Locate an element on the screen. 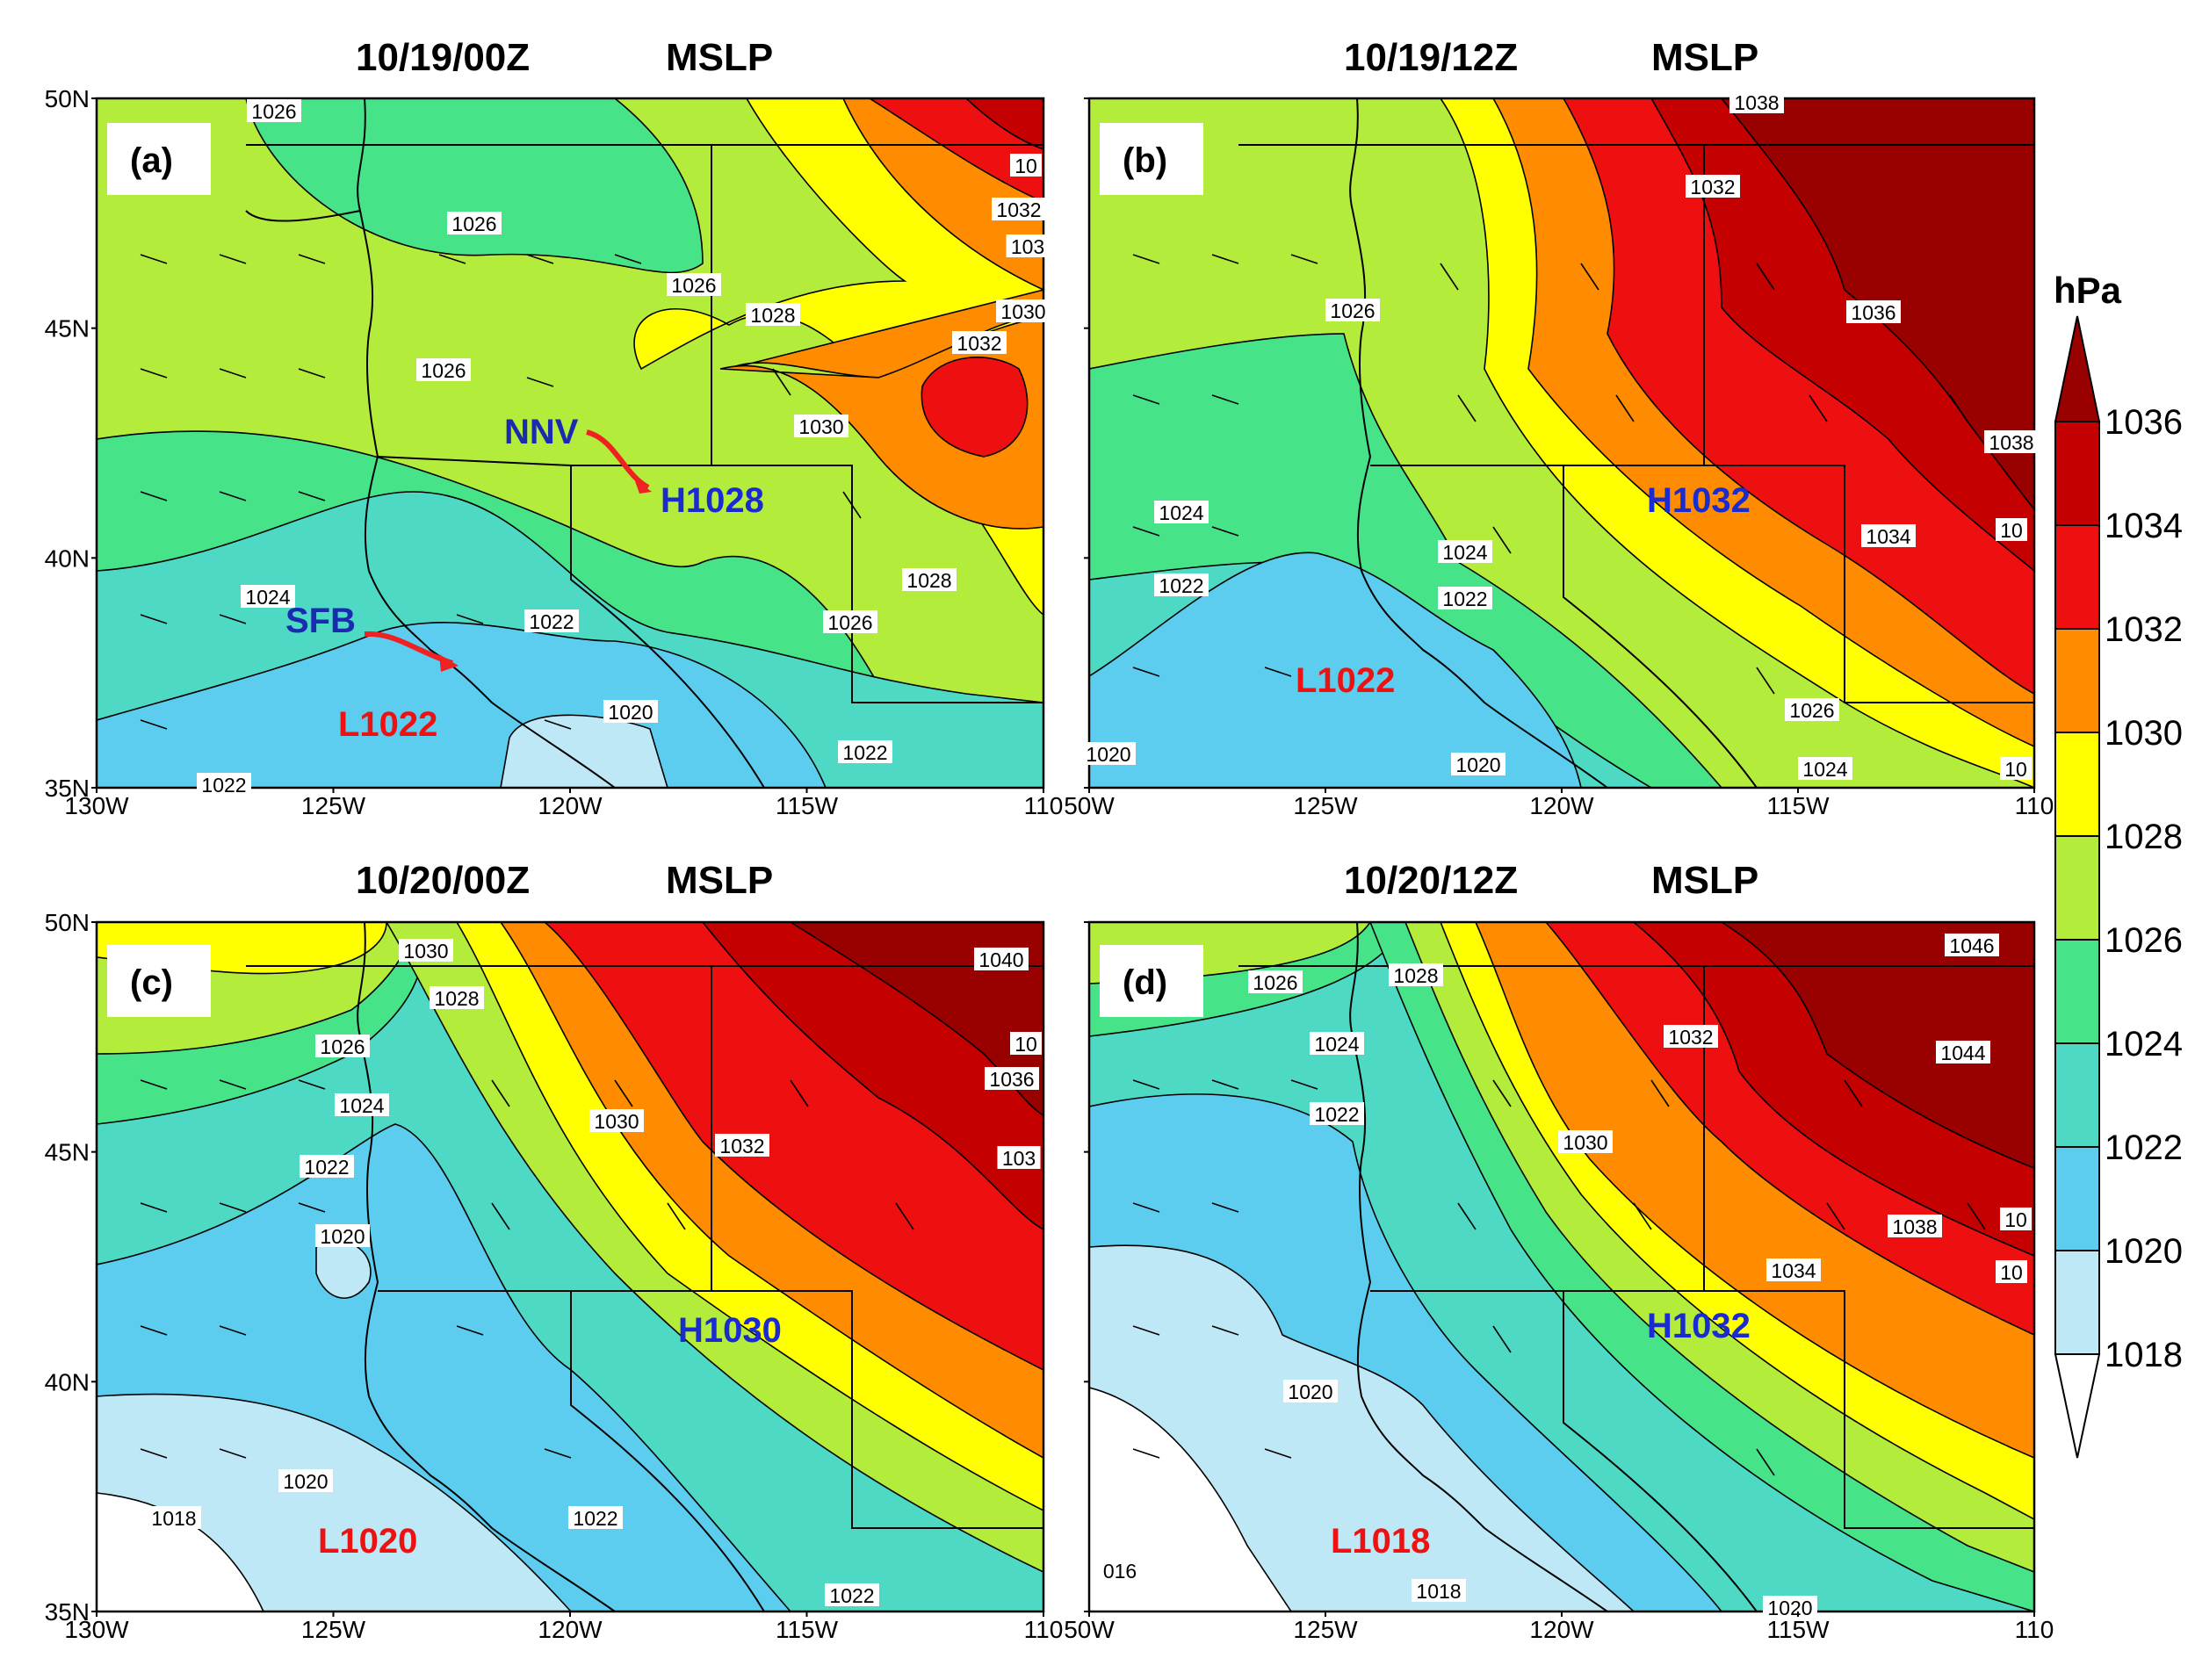 This screenshot has width=2195, height=1680. panel-b-field: MSLP is located at coordinates (1704, 57).